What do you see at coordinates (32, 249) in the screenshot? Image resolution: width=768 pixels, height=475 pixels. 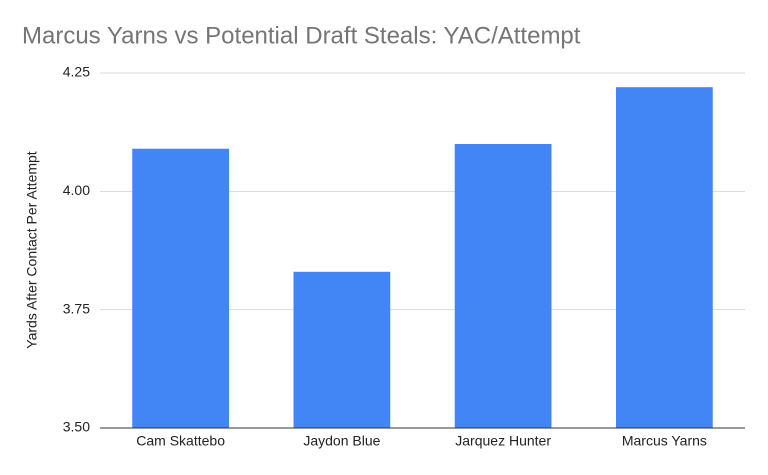 I see `y-axis-label: Yards After Contact Per Attempt` at bounding box center [32, 249].